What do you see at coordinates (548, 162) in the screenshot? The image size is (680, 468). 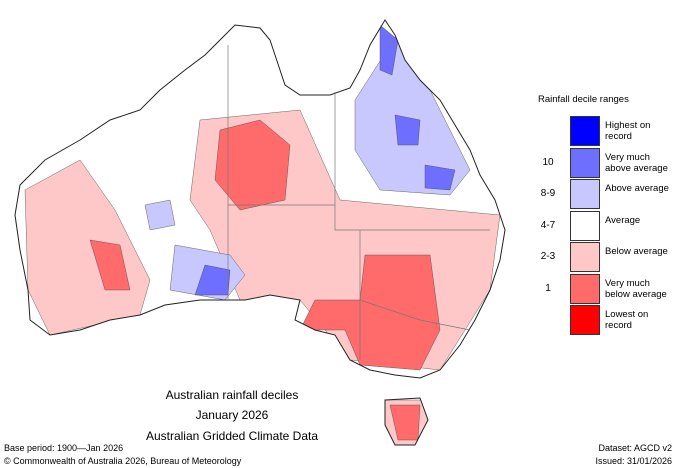 I see `legend-range: 10` at bounding box center [548, 162].